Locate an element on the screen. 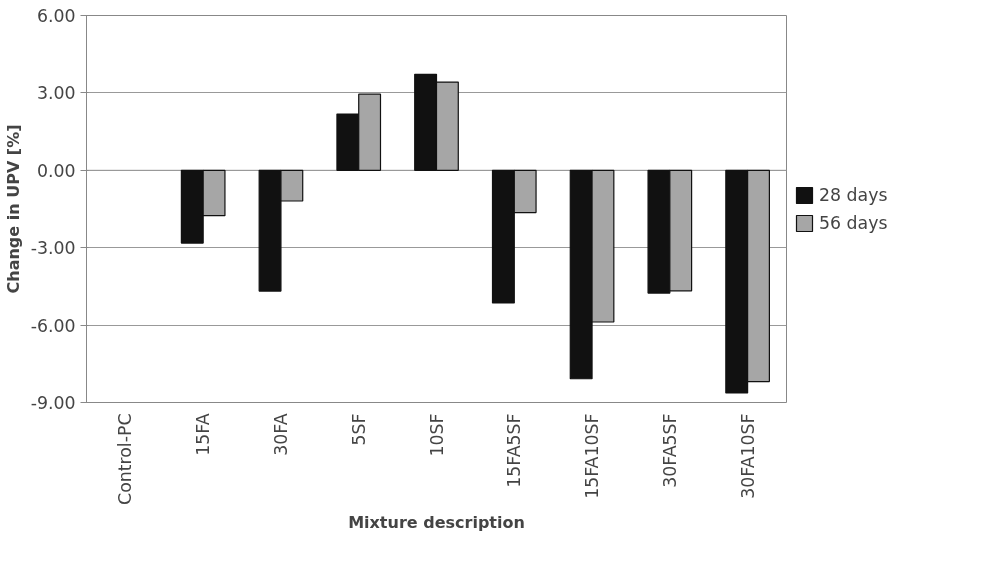 This screenshot has width=1006, height=570. y-tick-label: -6.00 is located at coordinates (53, 325).